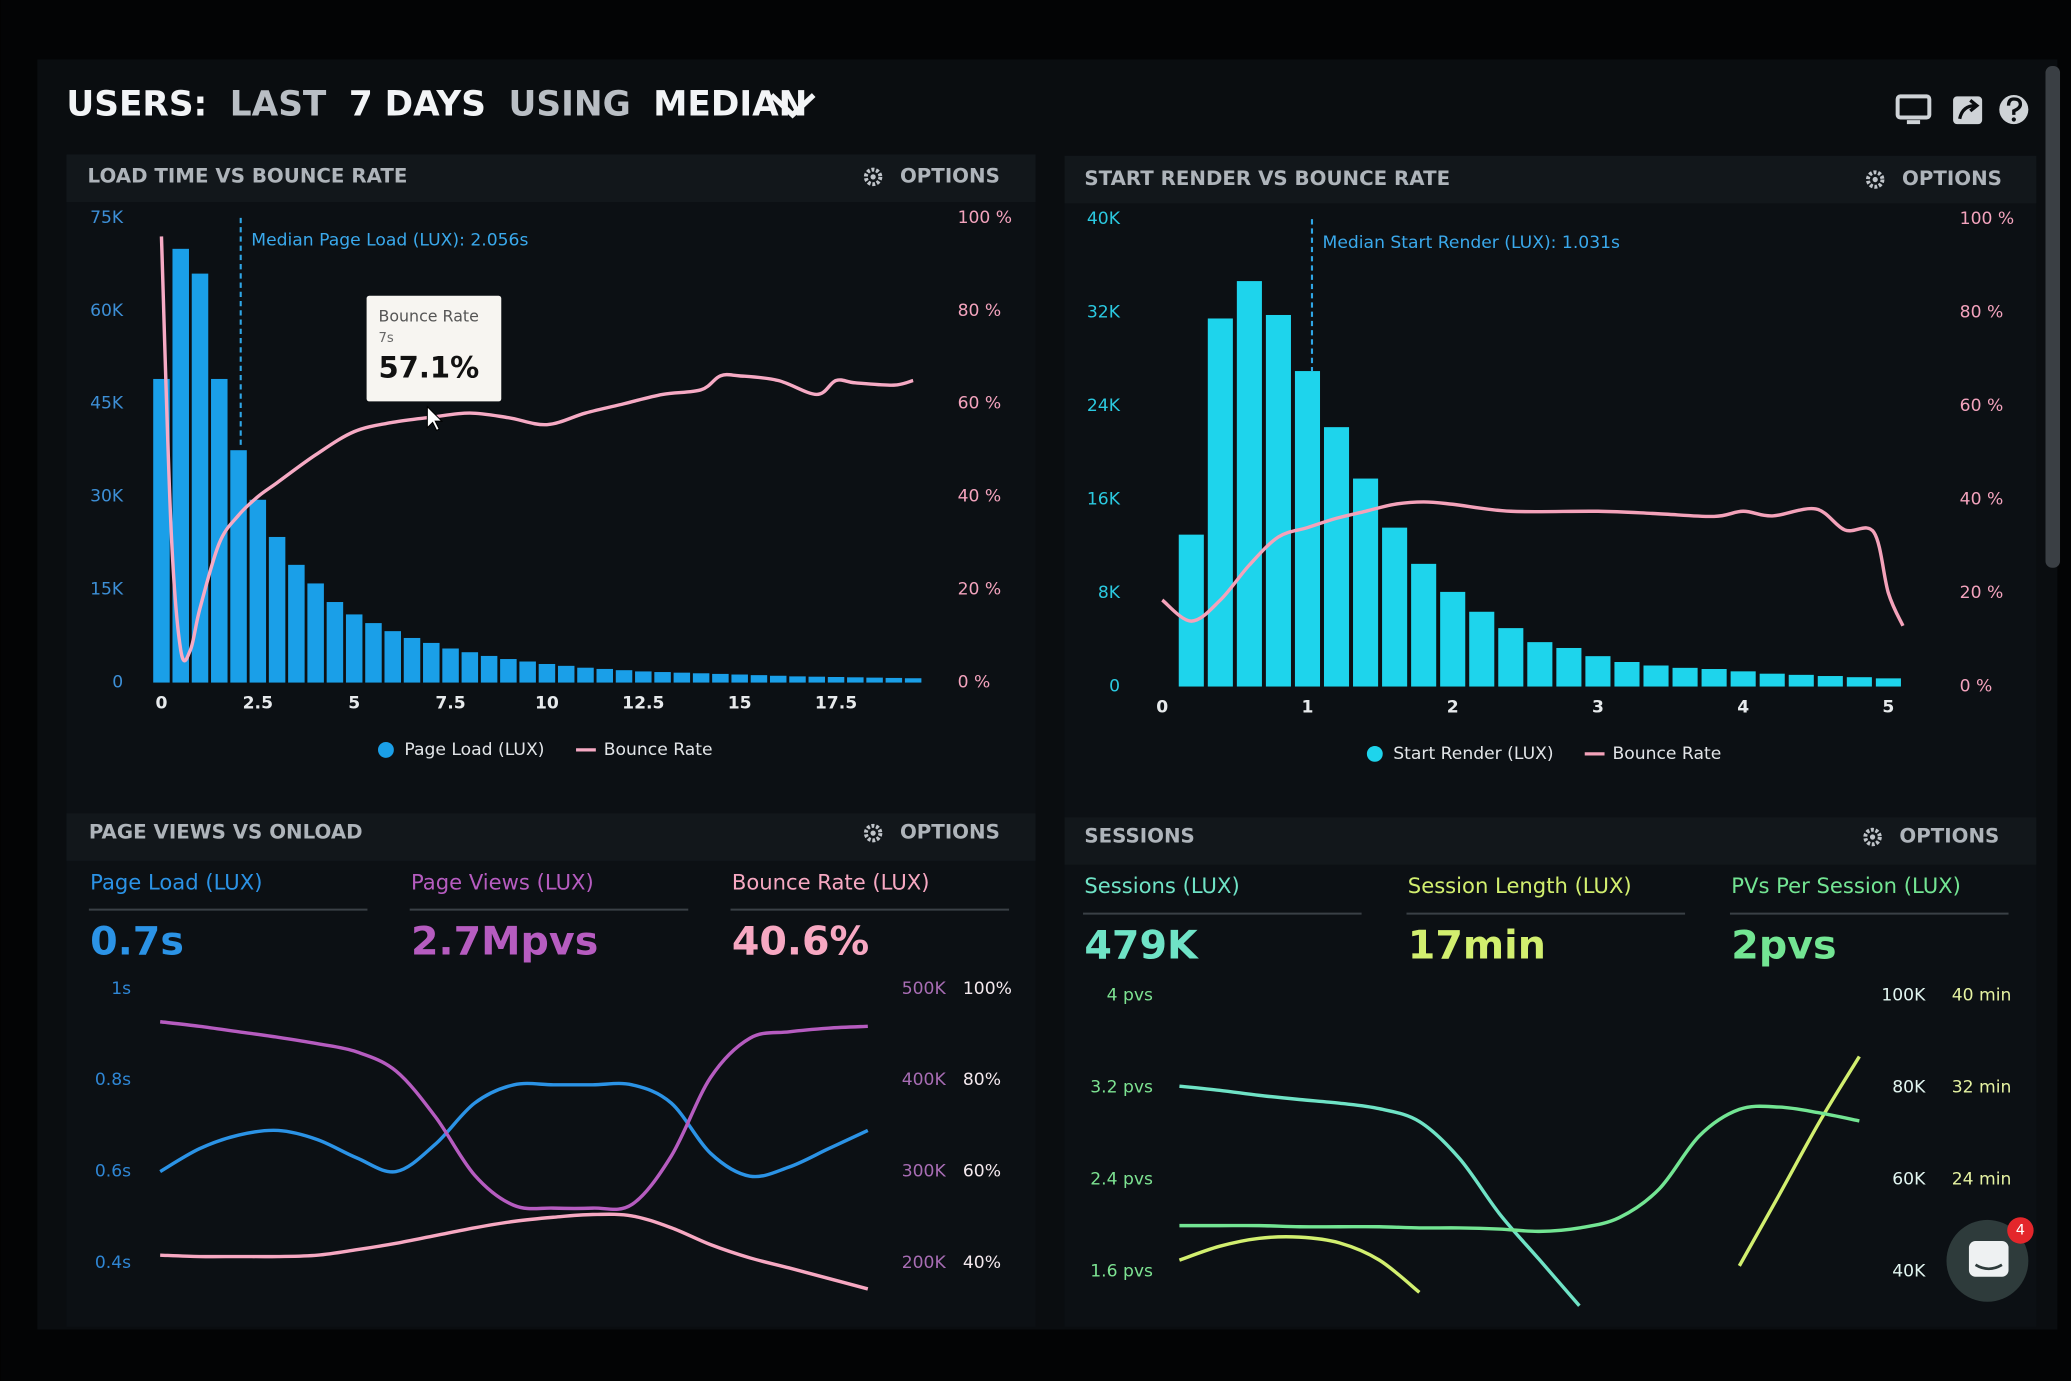  Describe the element at coordinates (137, 941) in the screenshot. I see `stat-value: 0.7s` at that location.